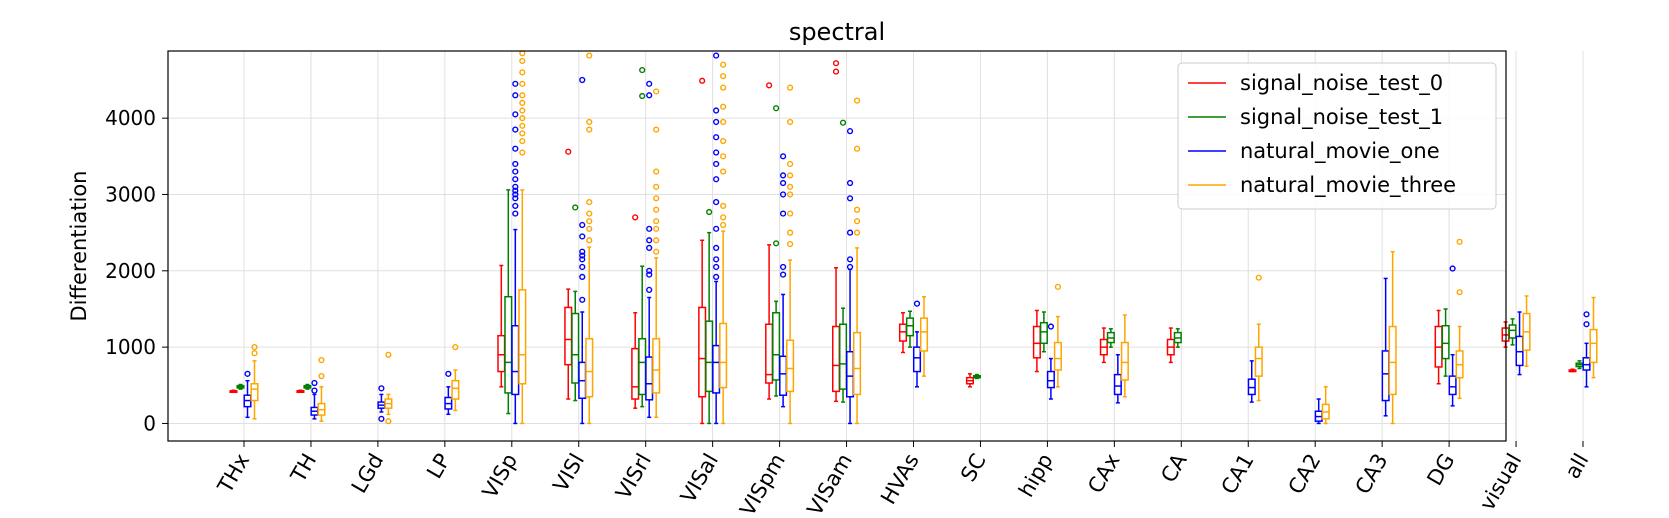 The width and height of the screenshot is (1669, 518). I want to click on box-natural_movie_three-CA2, so click(1325, 405).